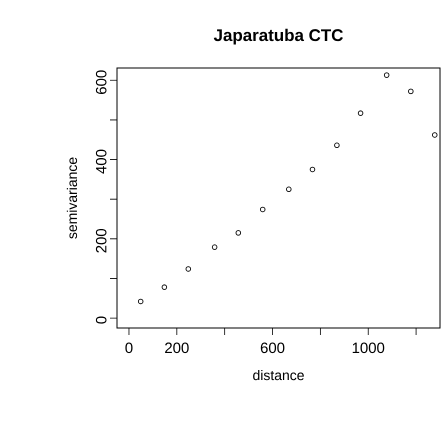 This screenshot has width=441, height=423. What do you see at coordinates (72, 198) in the screenshot?
I see `y-axis-title: semivariance` at bounding box center [72, 198].